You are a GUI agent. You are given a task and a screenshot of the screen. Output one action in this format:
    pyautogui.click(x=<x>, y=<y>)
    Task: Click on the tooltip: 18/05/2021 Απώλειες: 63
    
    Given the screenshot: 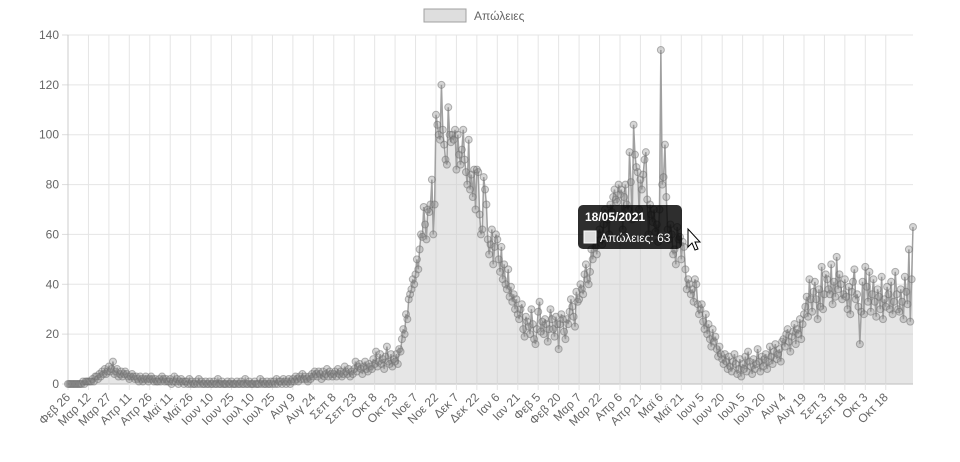 What is the action you would take?
    pyautogui.click(x=640, y=228)
    